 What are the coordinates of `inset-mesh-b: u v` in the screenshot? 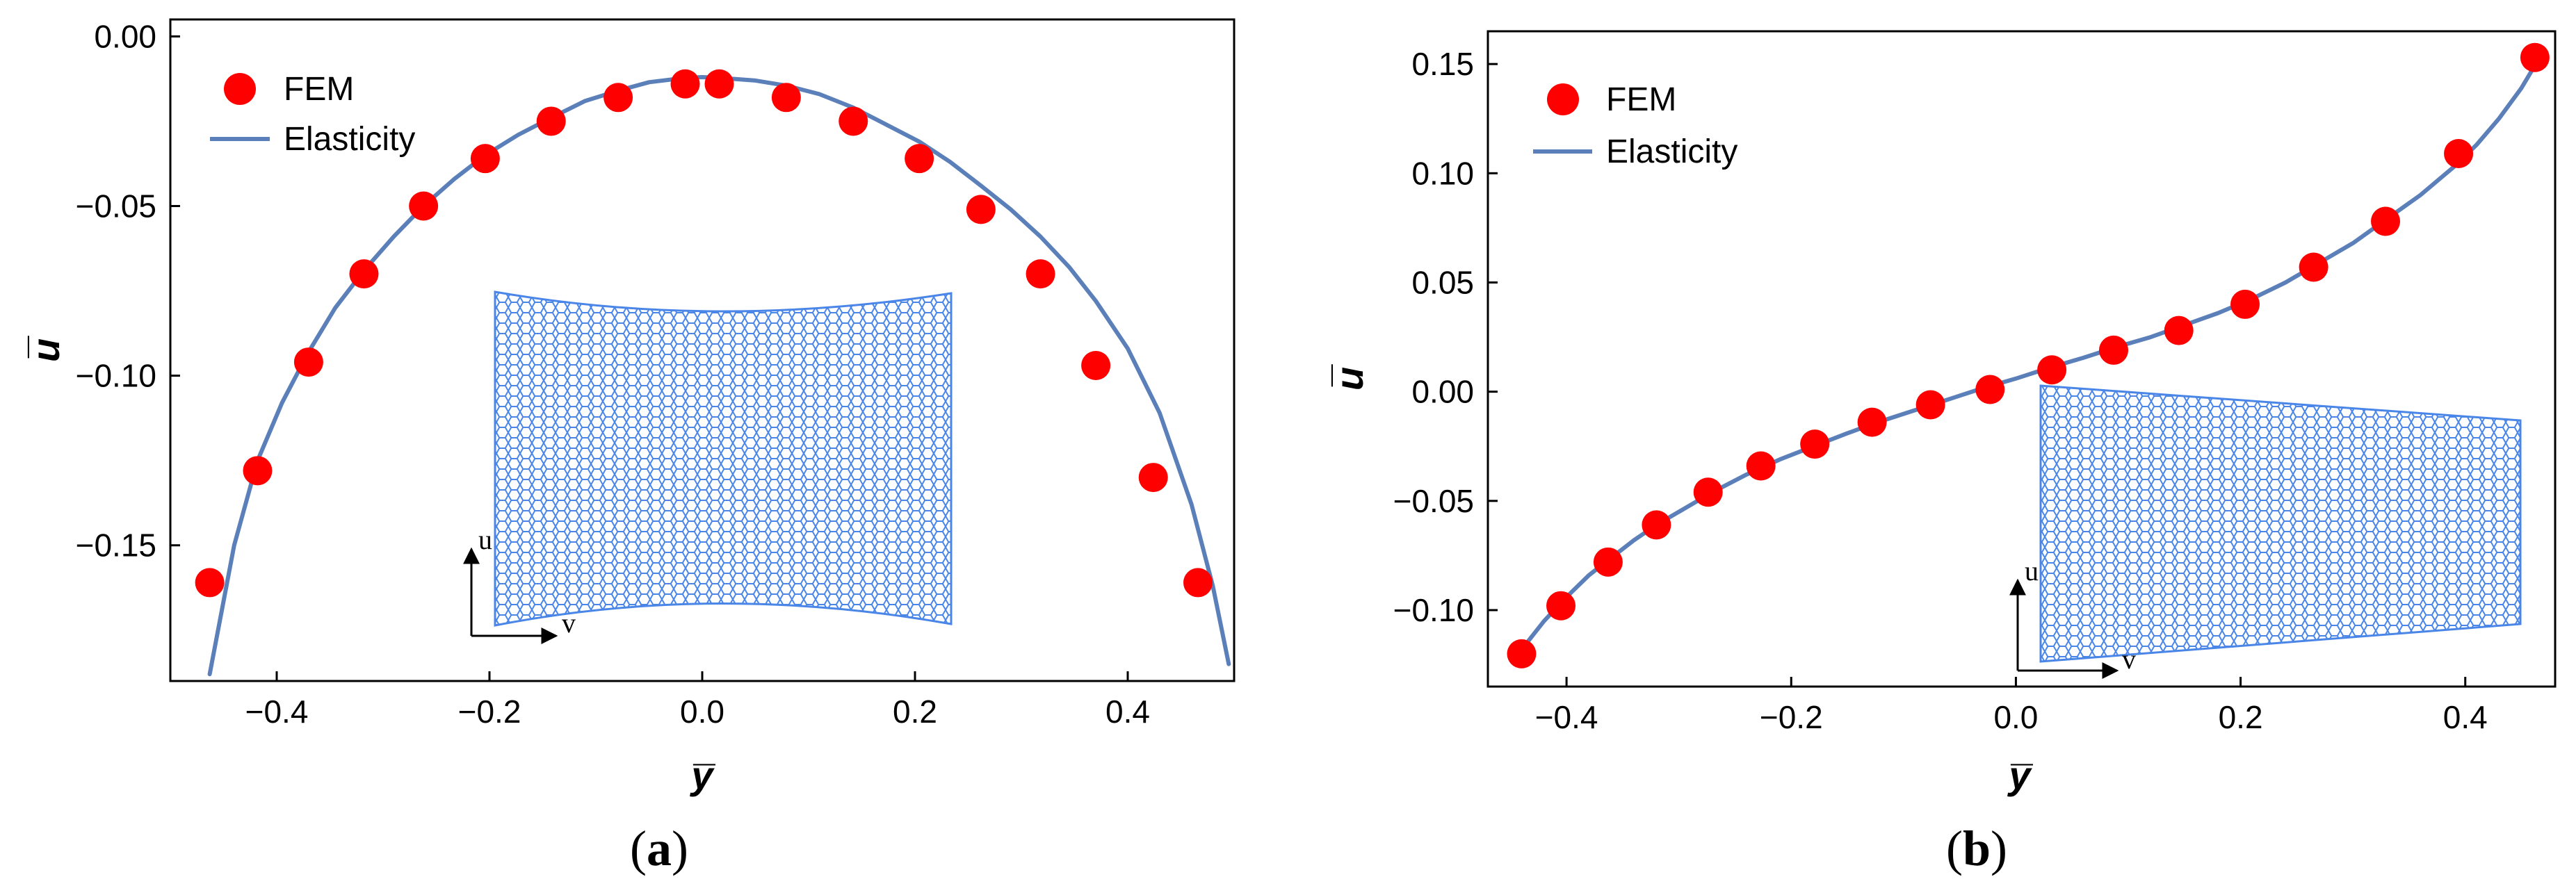 It's located at (2265, 531).